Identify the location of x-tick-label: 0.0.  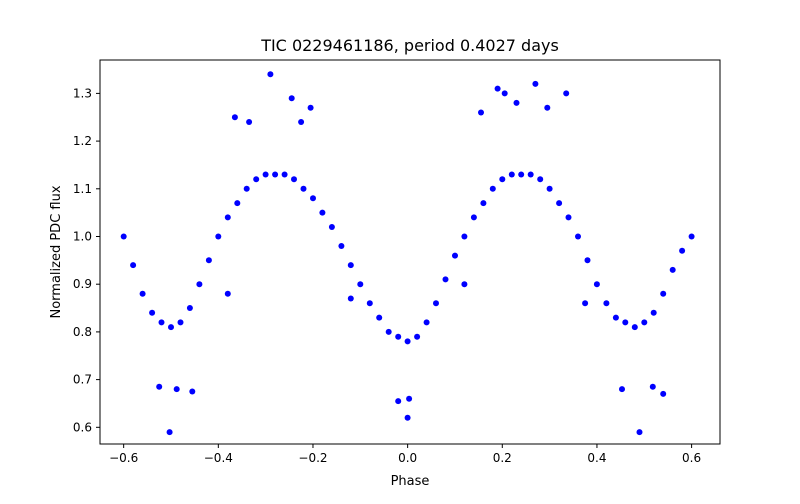
(407, 458).